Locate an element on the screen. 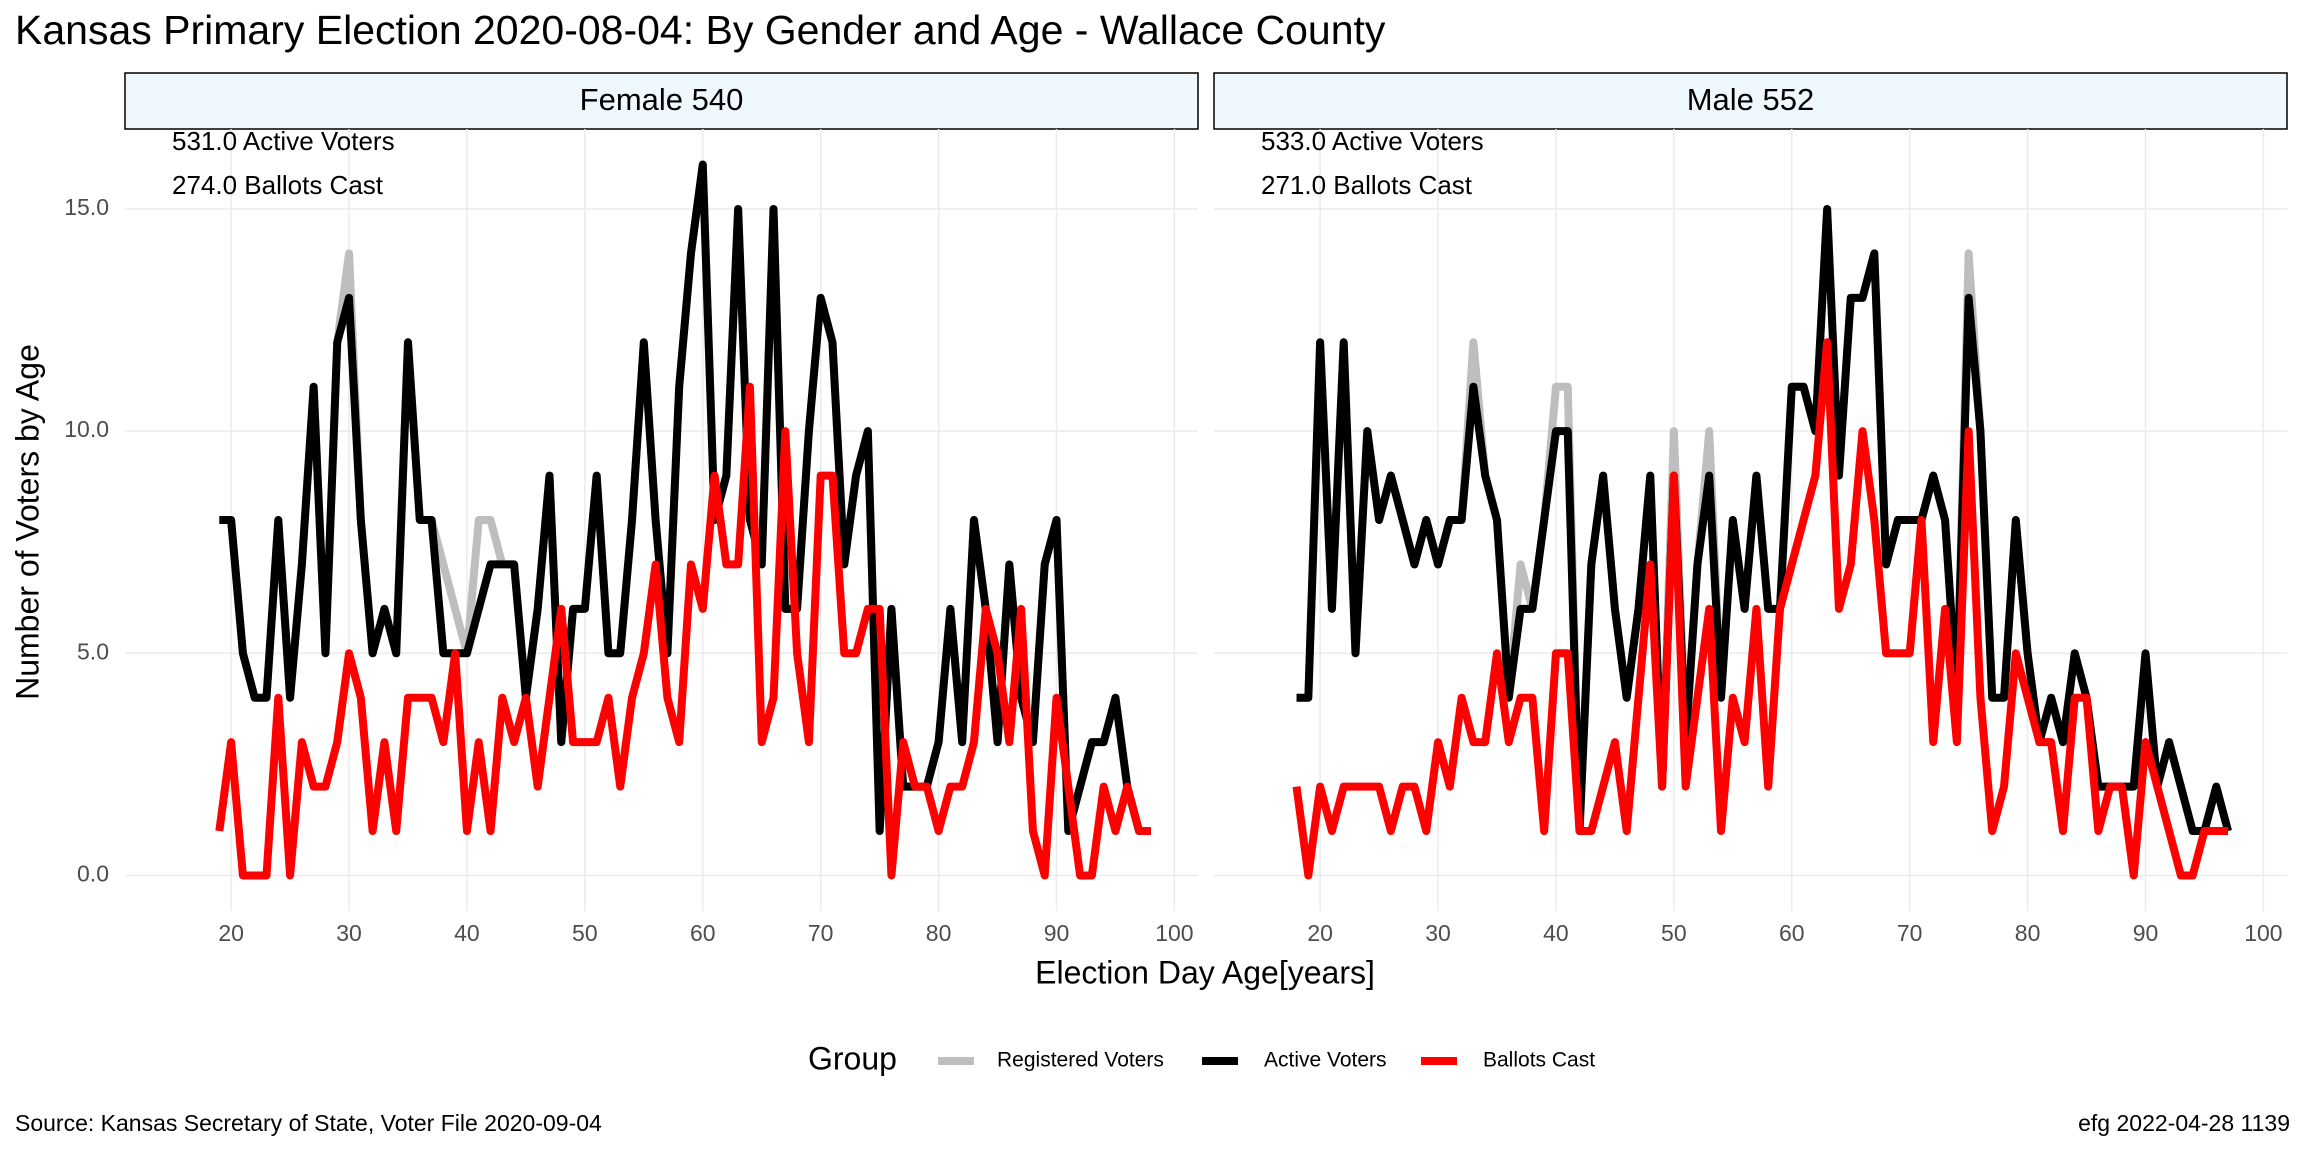  legend-label: Ballots Cast is located at coordinates (1539, 1060).